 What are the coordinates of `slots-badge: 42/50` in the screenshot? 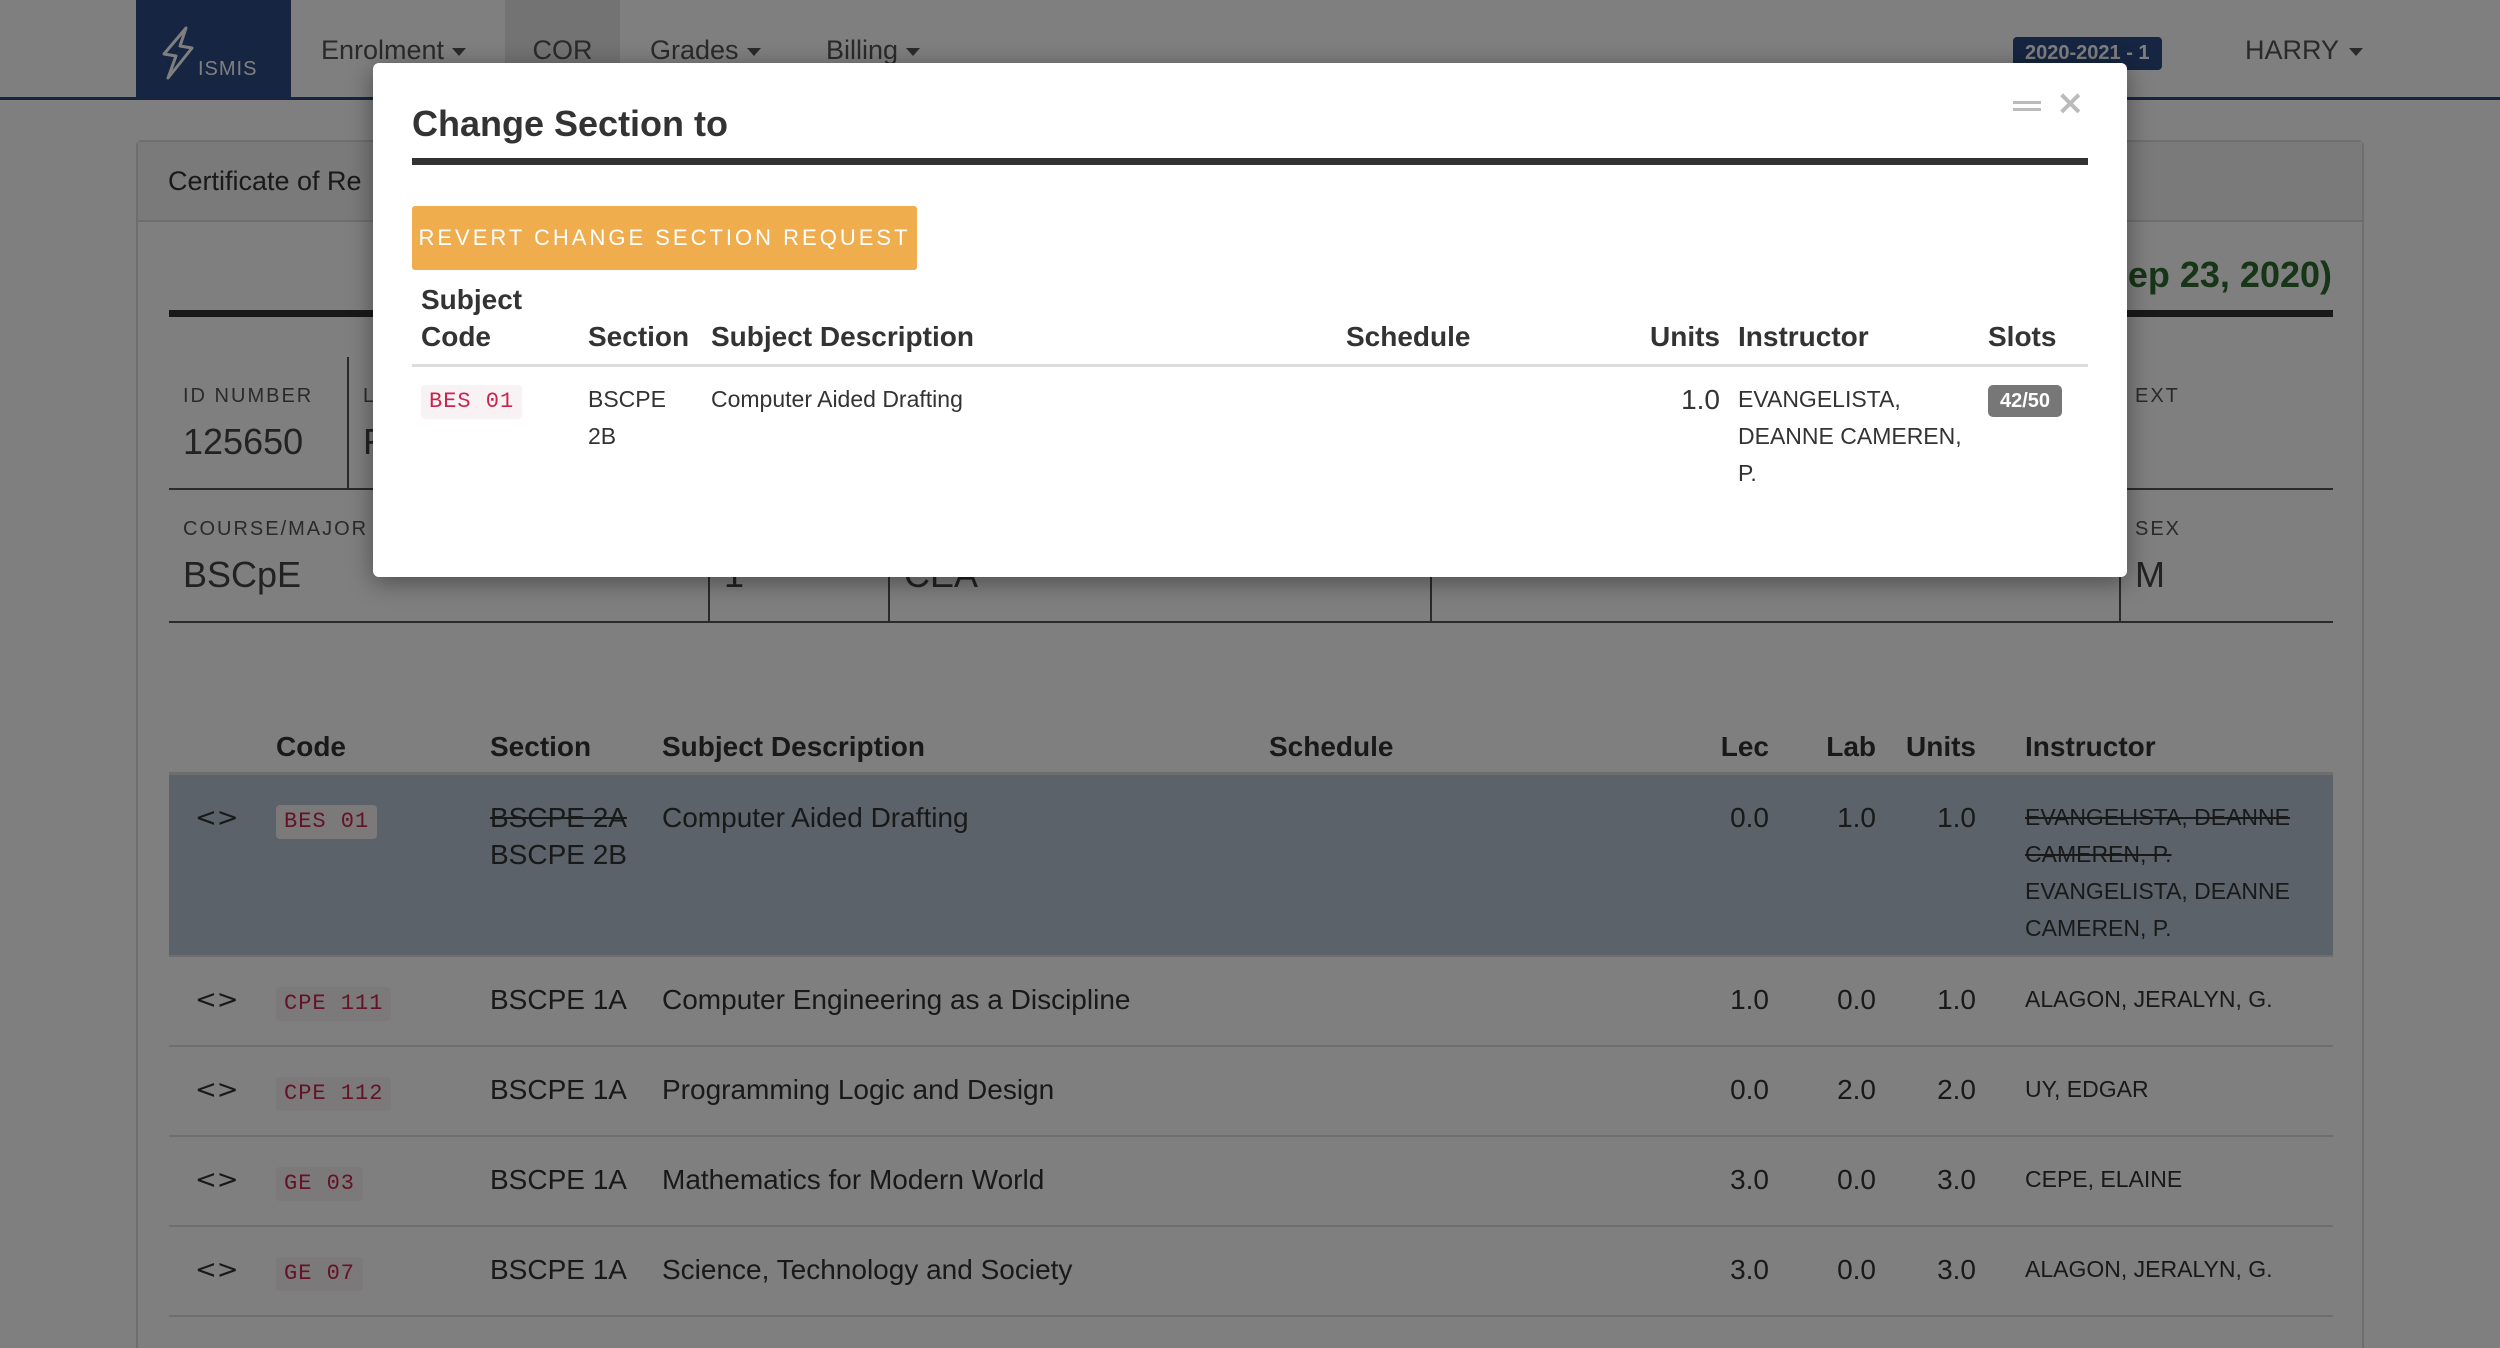 It's located at (2025, 401).